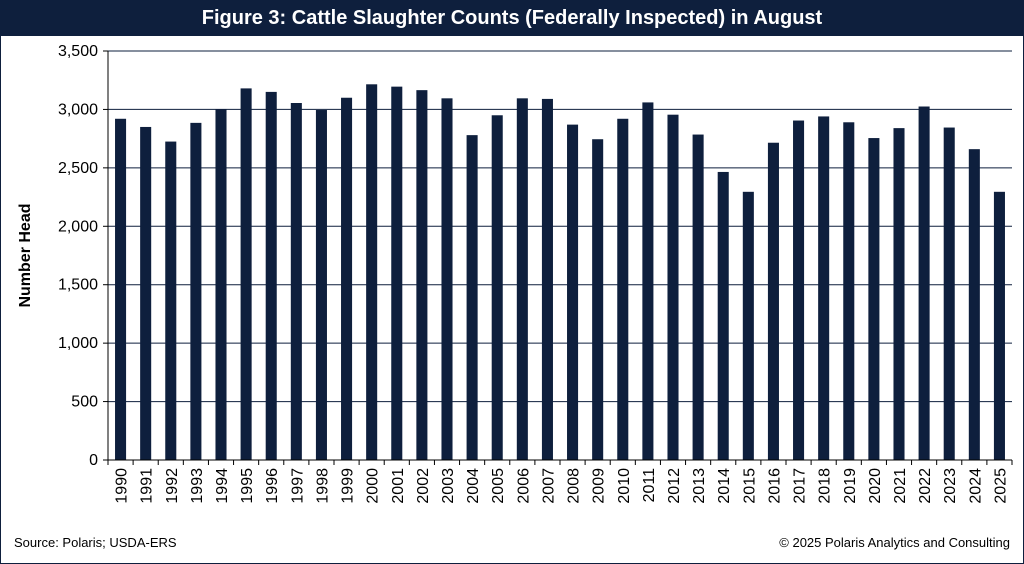 Image resolution: width=1024 pixels, height=564 pixels. I want to click on bar-2018, so click(824, 288).